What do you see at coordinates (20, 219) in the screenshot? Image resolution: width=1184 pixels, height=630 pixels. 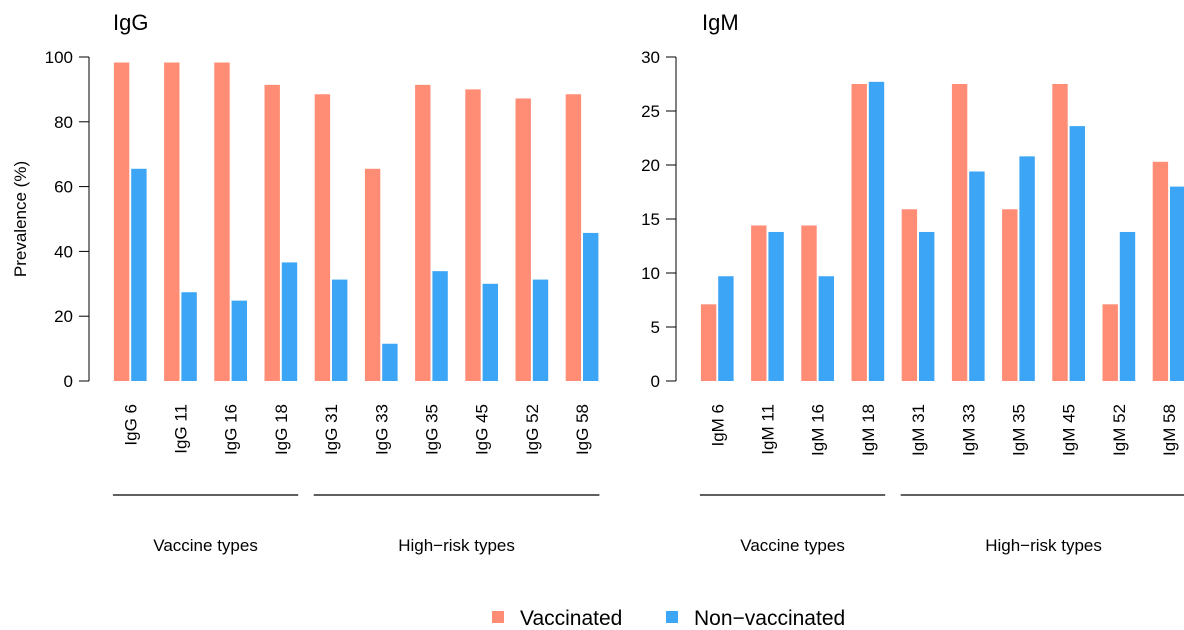 I see `y-axis-label: Prevalence (%)` at bounding box center [20, 219].